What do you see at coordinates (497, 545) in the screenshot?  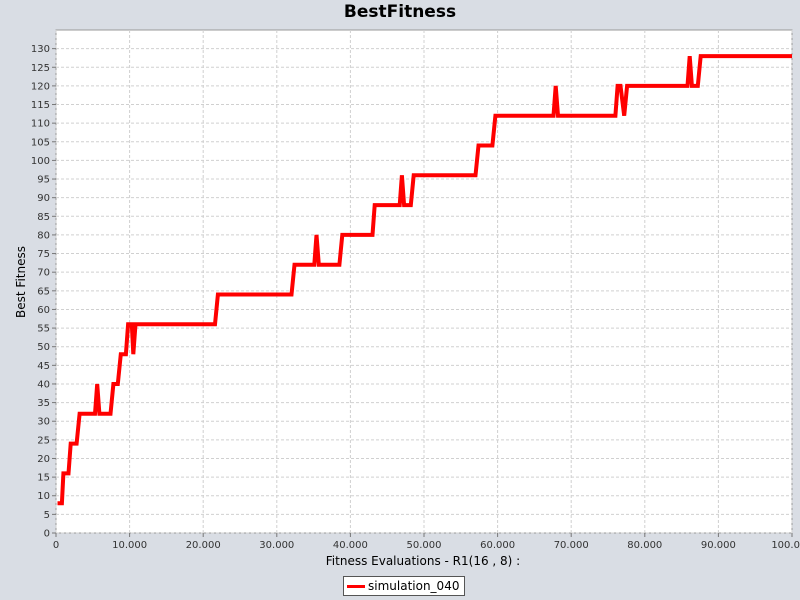 I see `x-tick-label: 60.000` at bounding box center [497, 545].